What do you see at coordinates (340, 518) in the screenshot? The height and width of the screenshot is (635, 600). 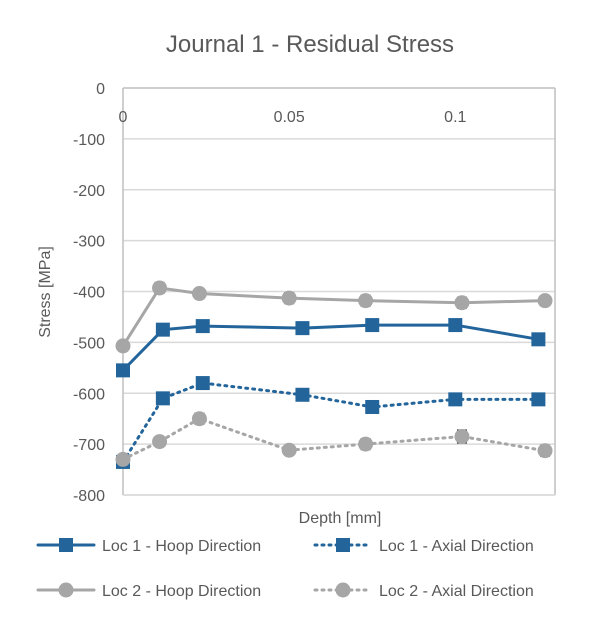 I see `x-axis-label: Depth [mm]` at bounding box center [340, 518].